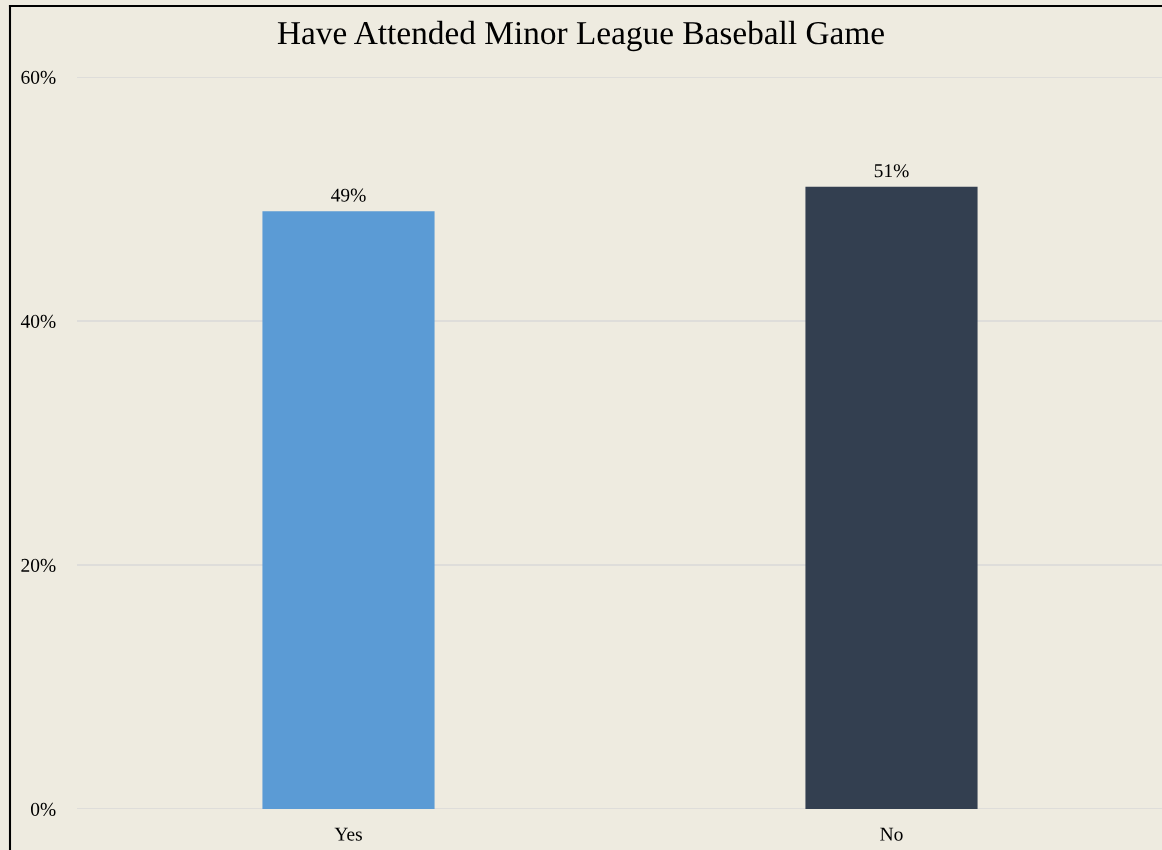 The height and width of the screenshot is (850, 1162). I want to click on y-tick-label: 60%, so click(38, 77).